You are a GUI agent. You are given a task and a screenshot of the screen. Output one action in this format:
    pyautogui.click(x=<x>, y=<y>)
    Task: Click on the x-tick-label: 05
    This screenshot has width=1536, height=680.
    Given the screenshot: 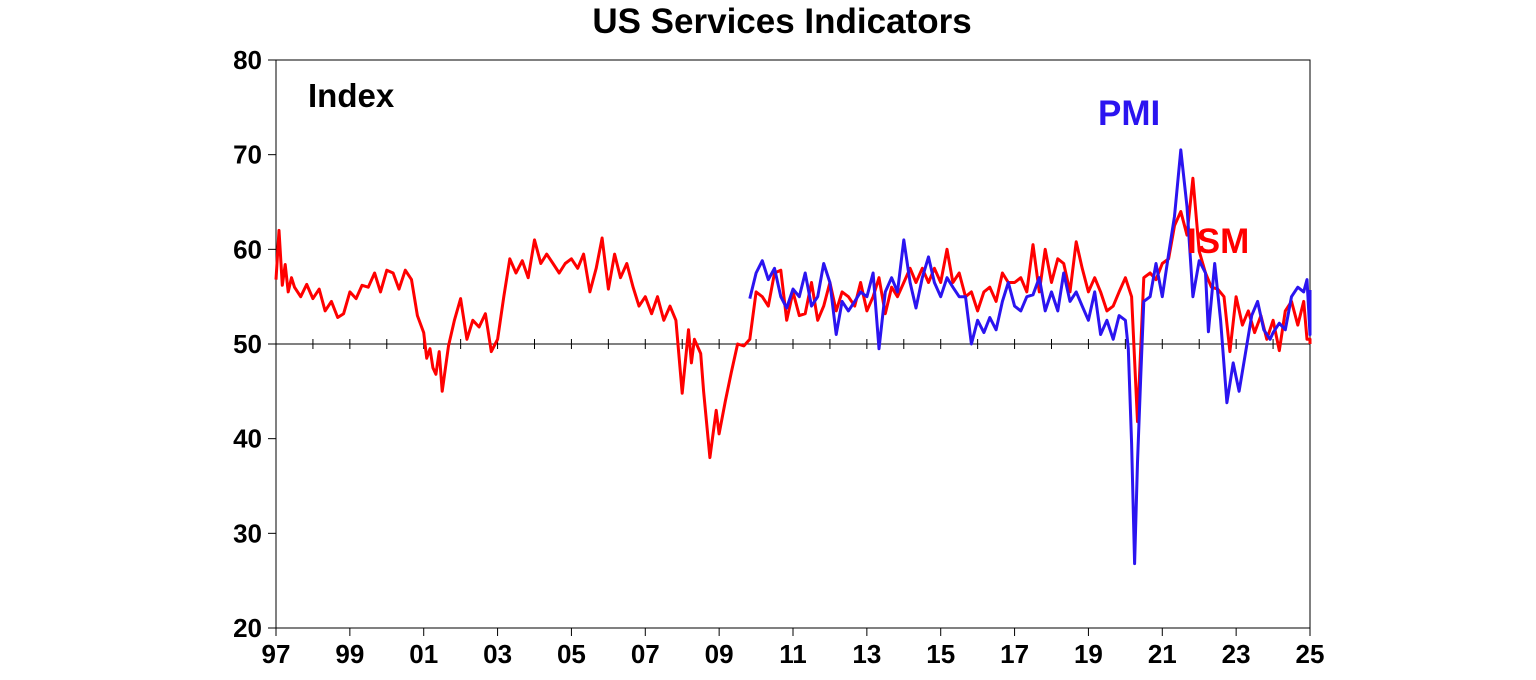 What is the action you would take?
    pyautogui.click(x=571, y=654)
    